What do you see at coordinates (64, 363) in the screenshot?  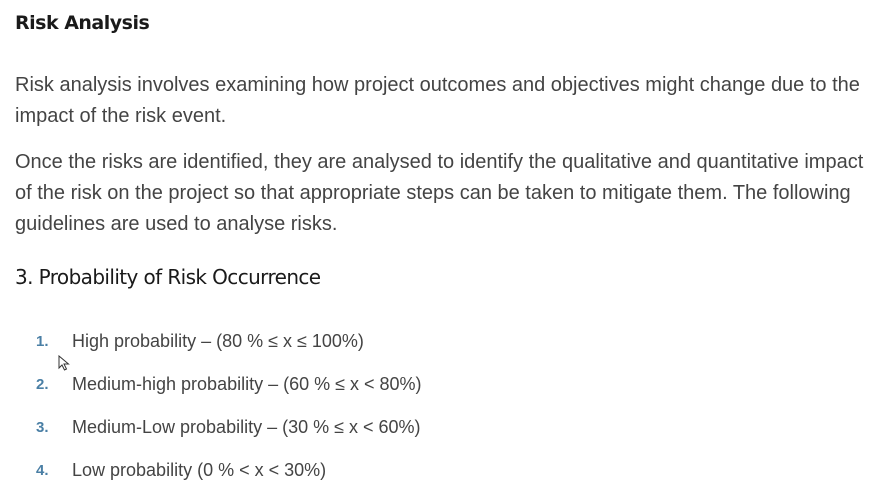 I see `mouse-pointer-icon` at bounding box center [64, 363].